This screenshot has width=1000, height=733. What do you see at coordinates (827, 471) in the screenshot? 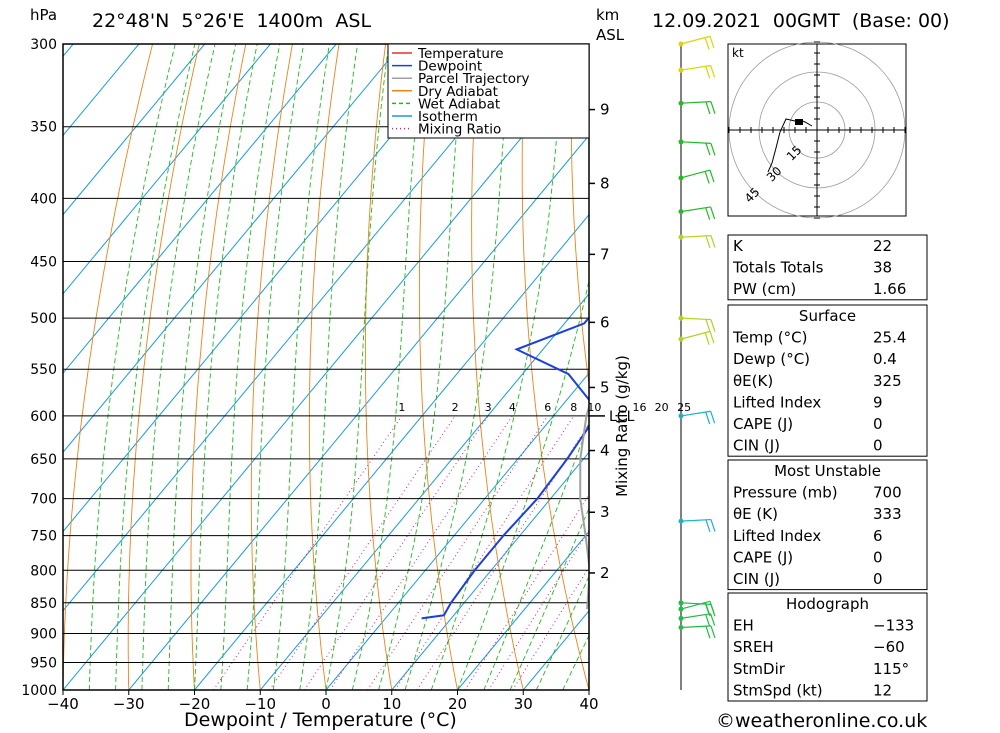
I see `most-unstable-table-title: Most Unstable` at bounding box center [827, 471].